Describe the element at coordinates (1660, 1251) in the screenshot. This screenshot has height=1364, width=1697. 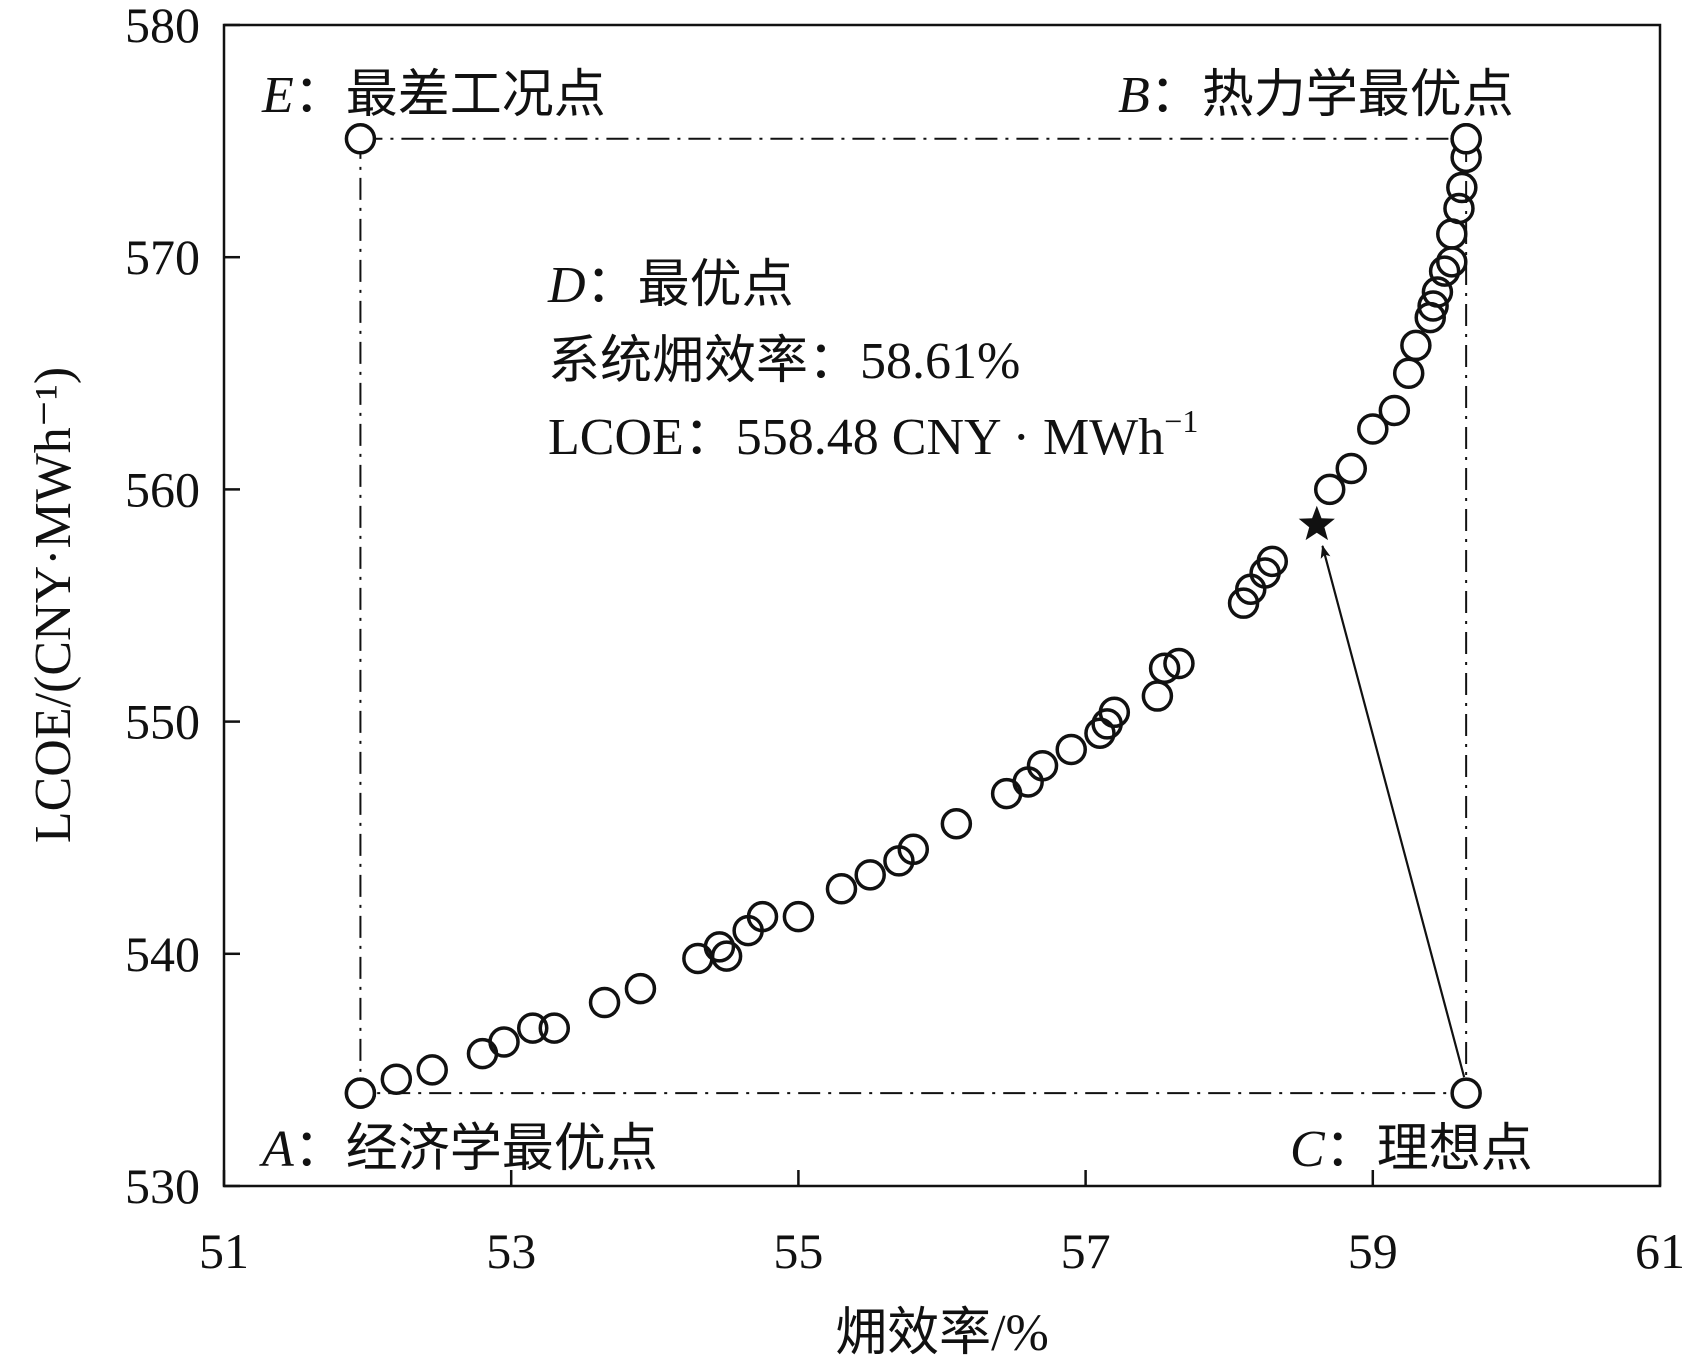
I see `x-tick-label: 61` at that location.